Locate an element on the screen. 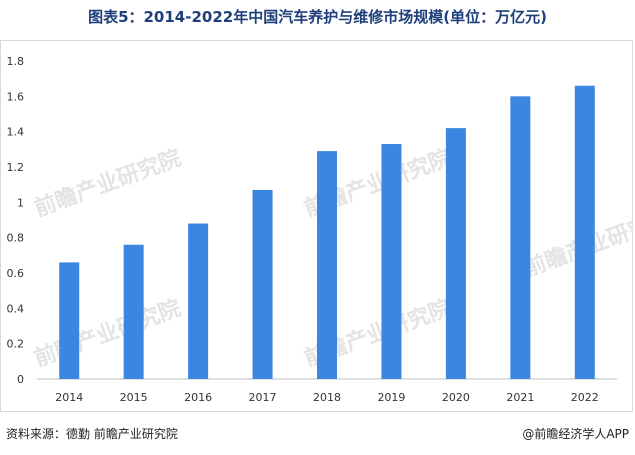 This screenshot has width=635, height=455. source-note: 资料来源：德勤 前瞻产业研究院 is located at coordinates (92, 434).